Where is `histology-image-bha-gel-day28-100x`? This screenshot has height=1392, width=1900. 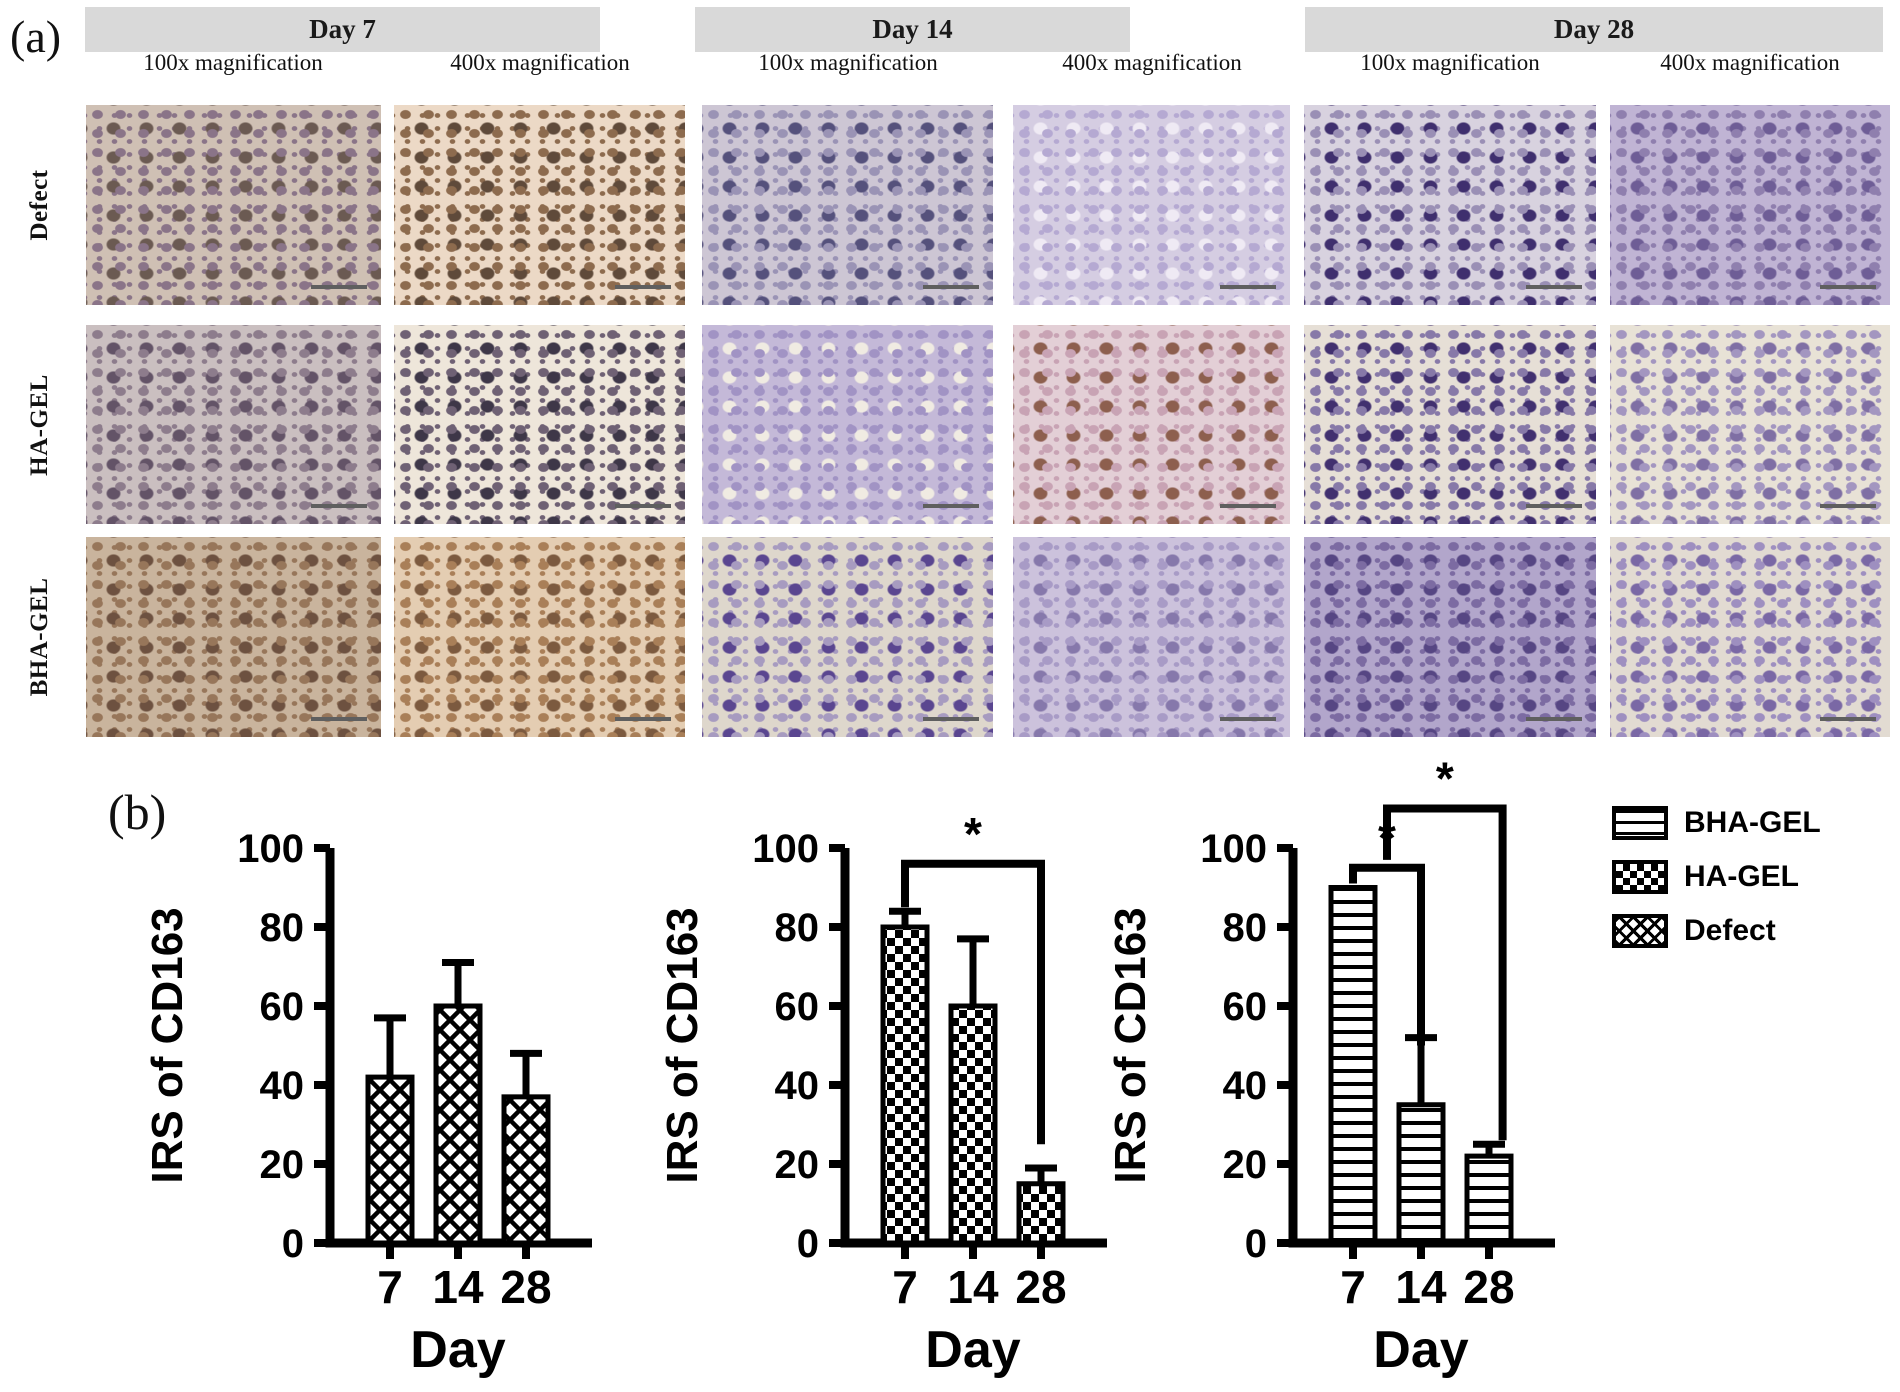
histology-image-bha-gel-day28-100x is located at coordinates (1450, 637).